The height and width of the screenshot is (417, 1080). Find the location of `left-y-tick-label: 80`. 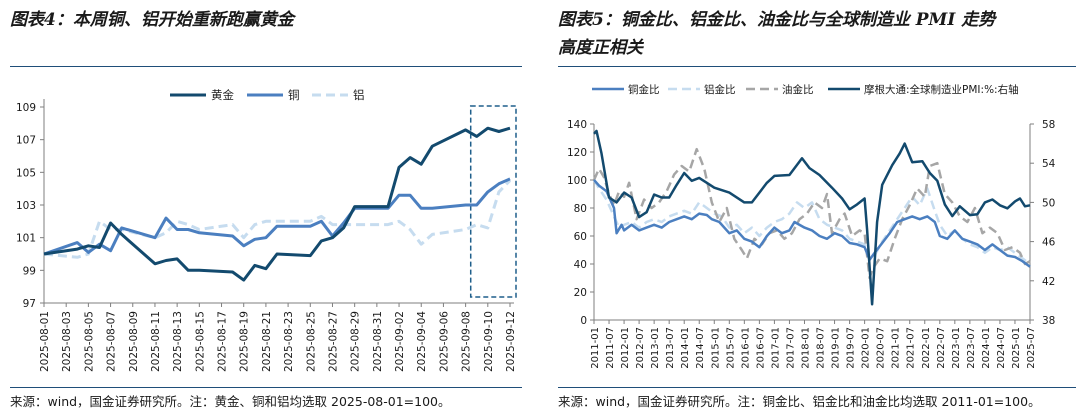

left-y-tick-label: 80 is located at coordinates (580, 209).